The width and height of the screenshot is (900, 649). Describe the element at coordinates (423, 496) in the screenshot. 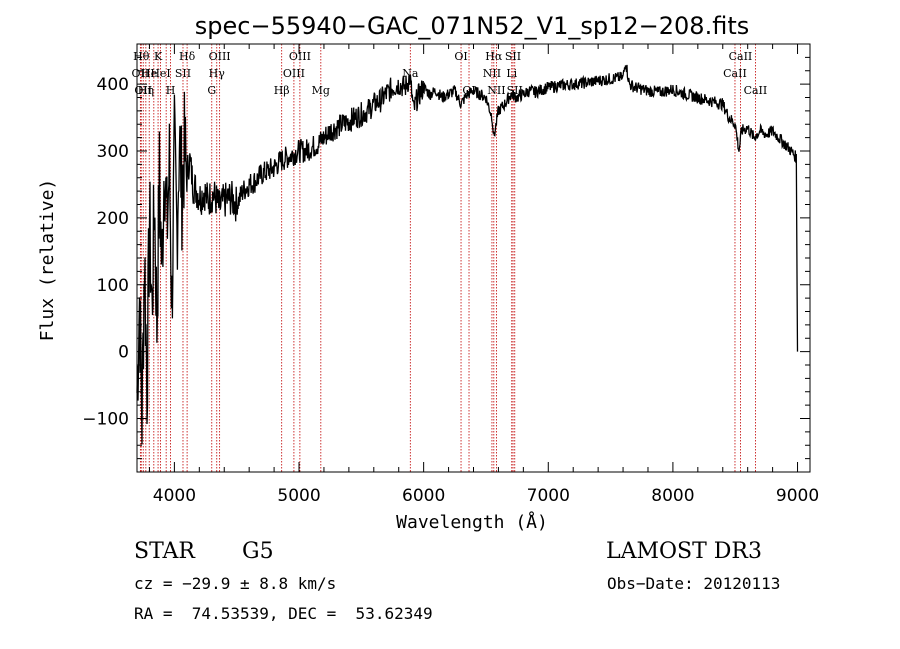

I see `x-tick-label: 6000` at that location.